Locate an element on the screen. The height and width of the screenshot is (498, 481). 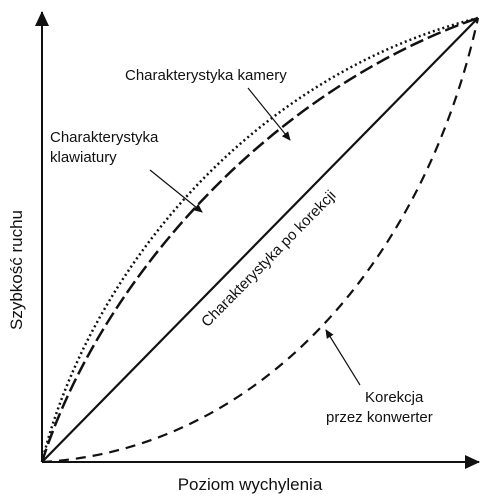
curve-label: przez konwerter is located at coordinates (379, 417).